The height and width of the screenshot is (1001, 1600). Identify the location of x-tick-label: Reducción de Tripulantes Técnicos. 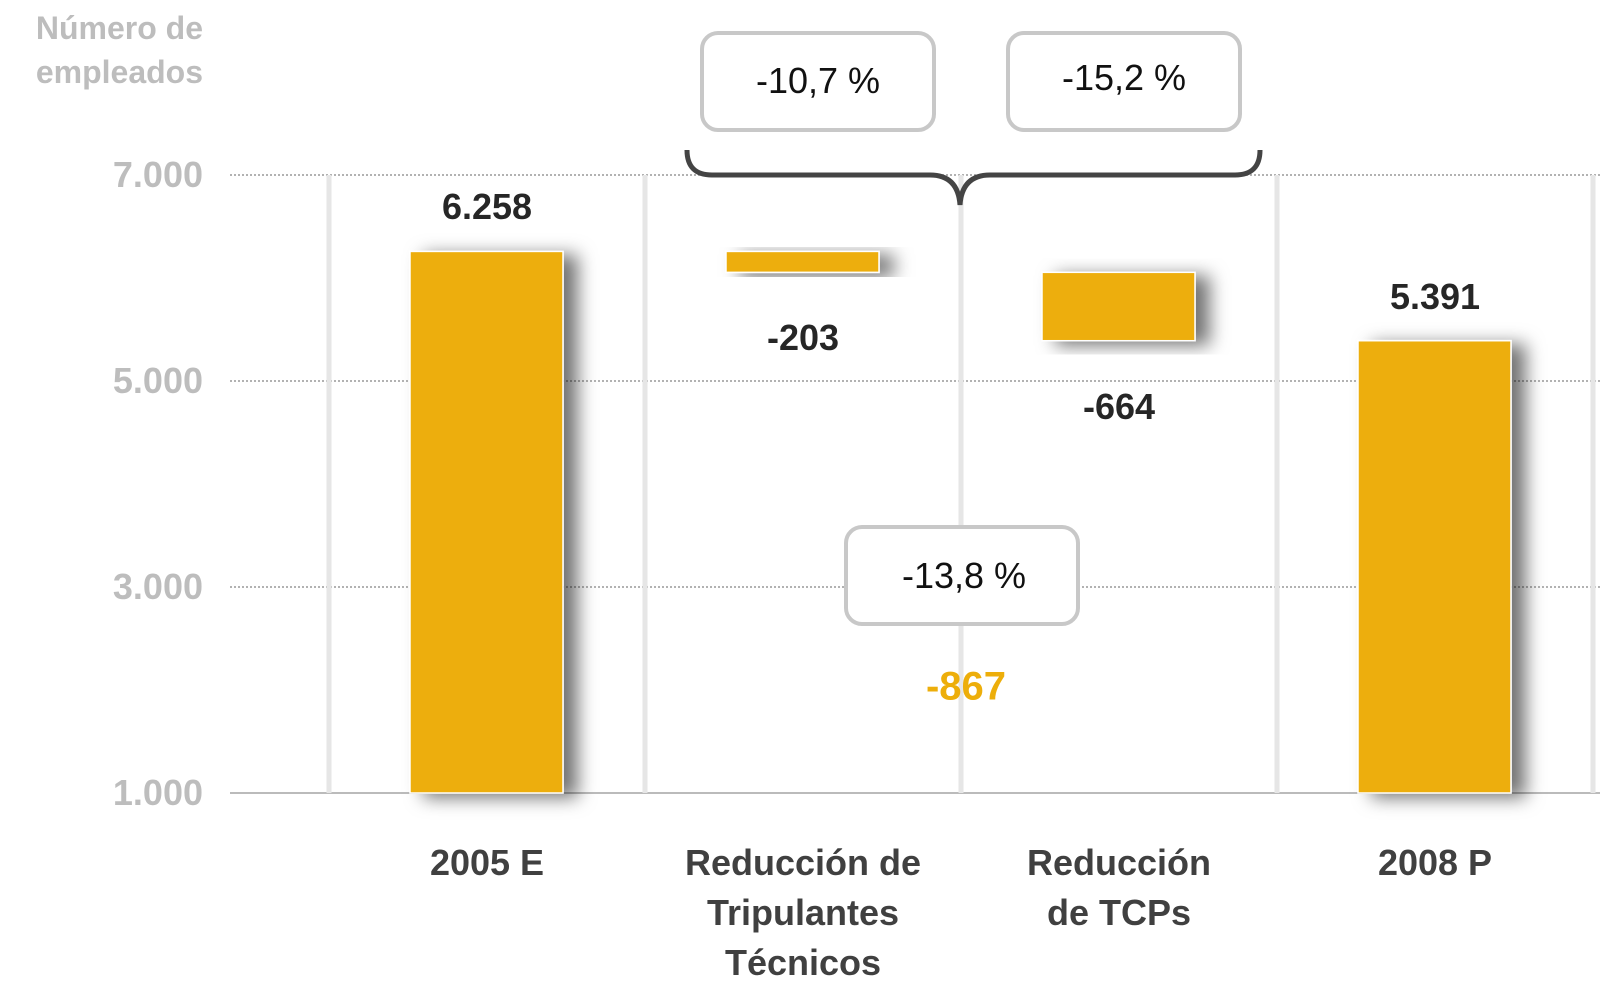
(803, 912).